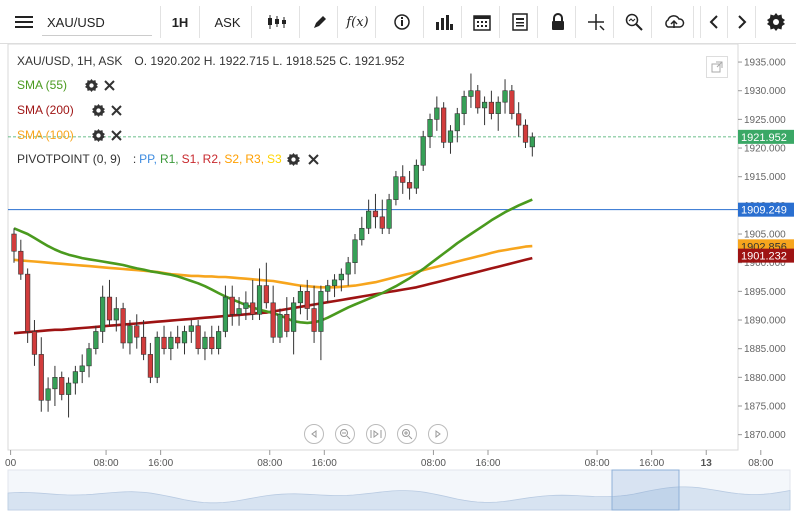 The height and width of the screenshot is (528, 796). I want to click on info-icon, so click(401, 22).